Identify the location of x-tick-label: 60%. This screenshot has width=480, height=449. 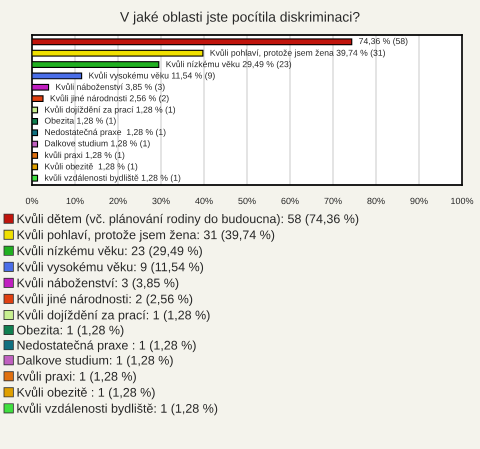
(290, 201).